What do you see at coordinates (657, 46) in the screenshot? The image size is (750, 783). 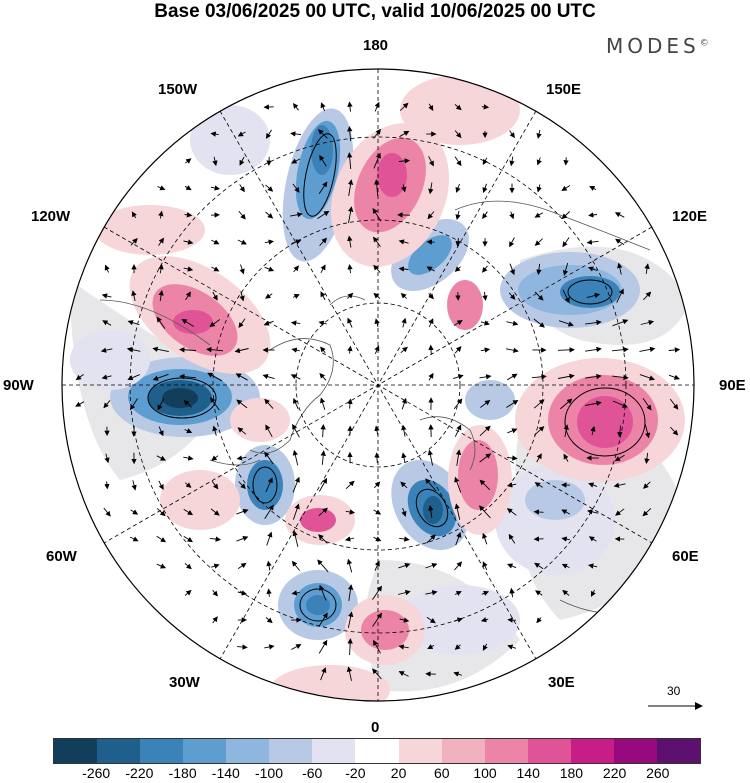 I see `modes-logo: MODES©` at bounding box center [657, 46].